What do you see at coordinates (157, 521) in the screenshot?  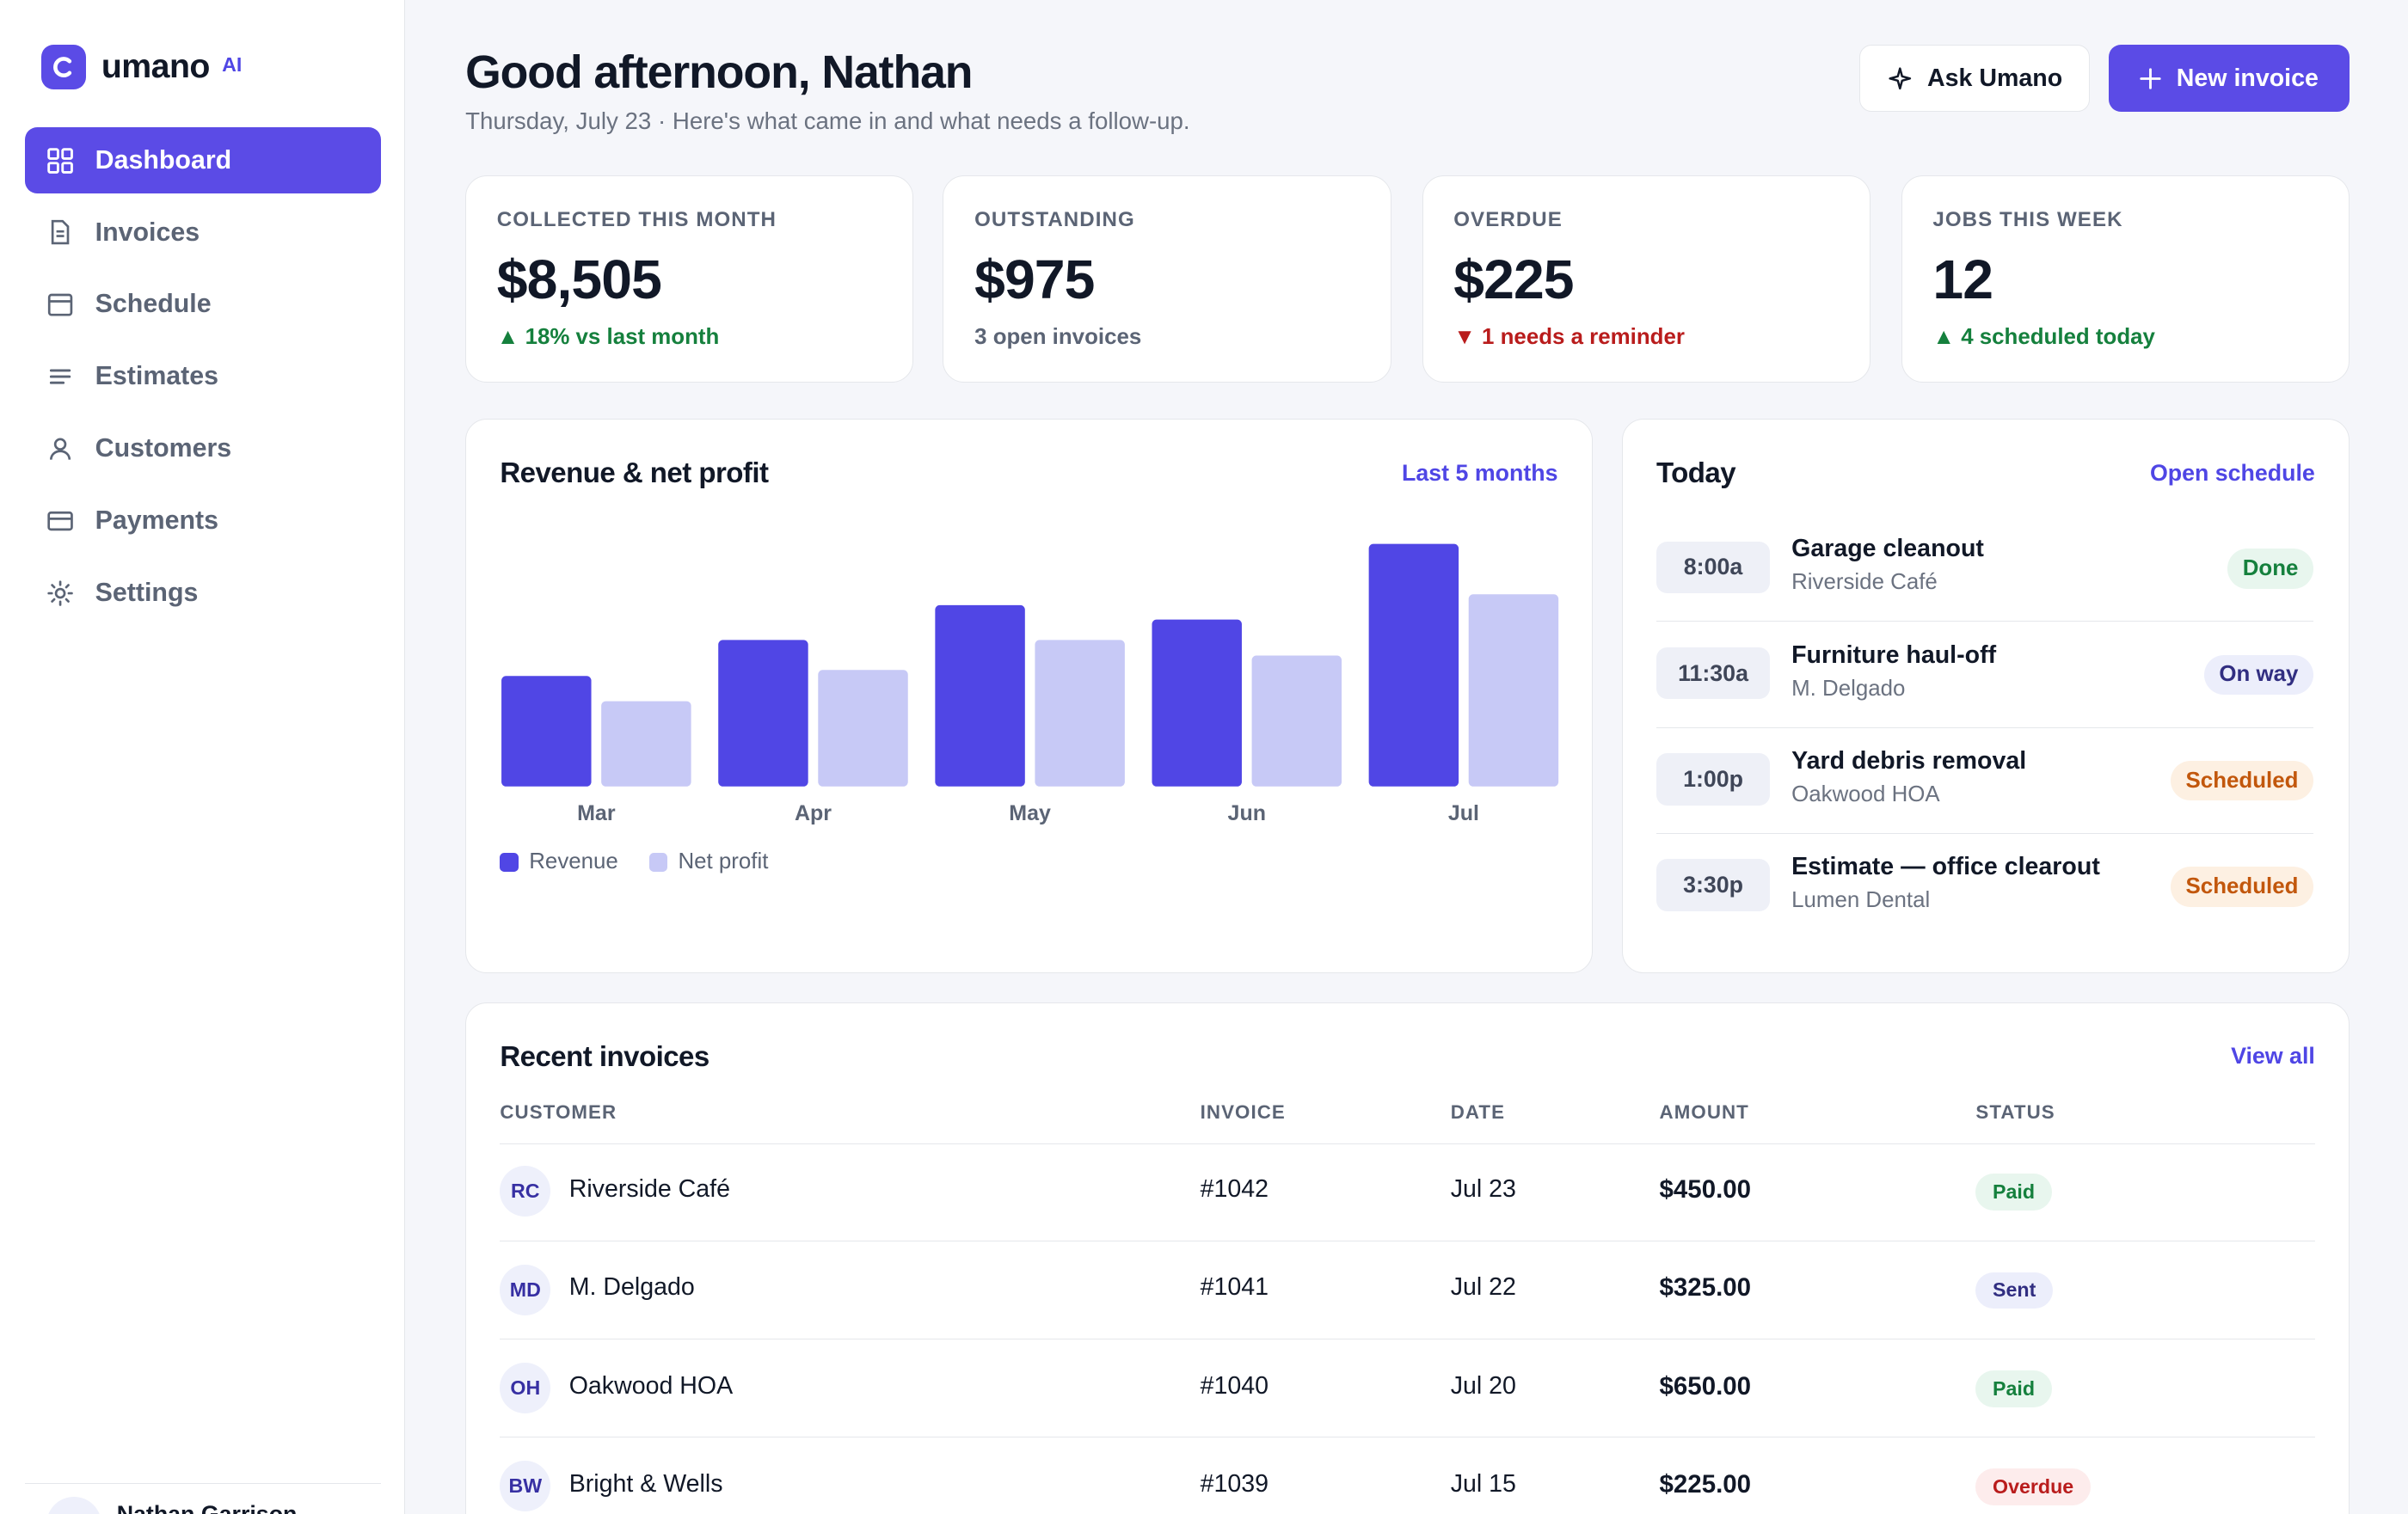 I see `sidebar-item-label: Payments` at bounding box center [157, 521].